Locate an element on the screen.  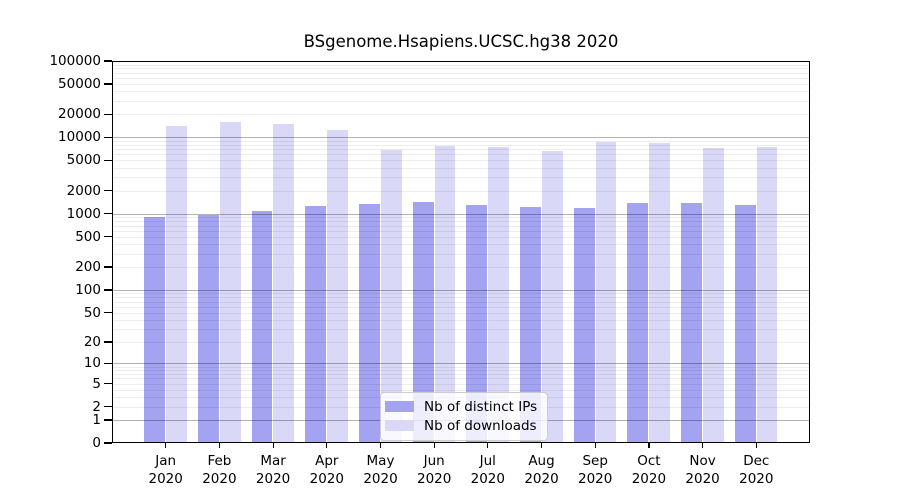
x-tick-label-aug: Aug 2020 is located at coordinates (542, 470).